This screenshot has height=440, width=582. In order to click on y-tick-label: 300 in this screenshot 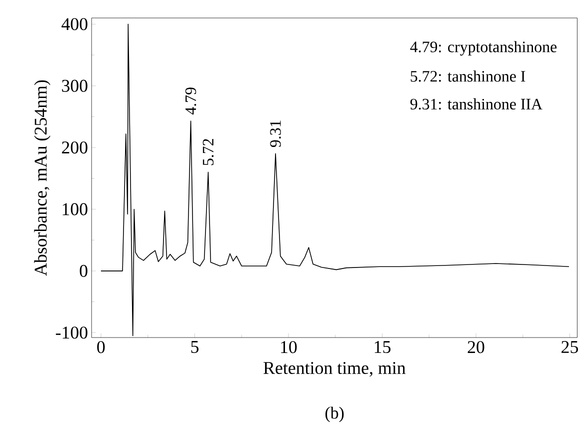, I will do `click(75, 86)`.